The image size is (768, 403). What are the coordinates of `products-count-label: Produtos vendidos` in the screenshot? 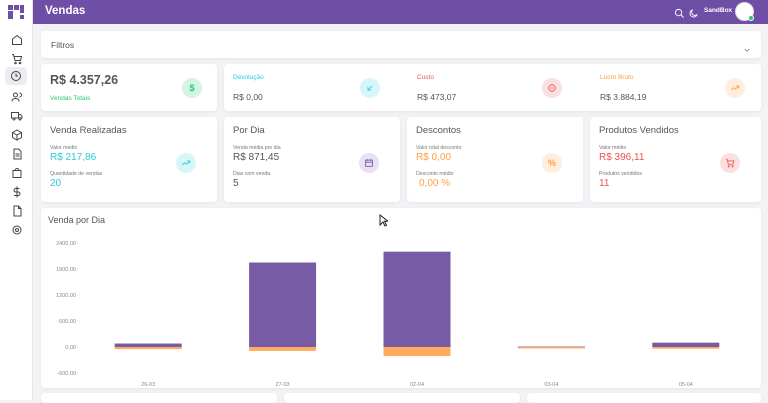 It's located at (620, 174).